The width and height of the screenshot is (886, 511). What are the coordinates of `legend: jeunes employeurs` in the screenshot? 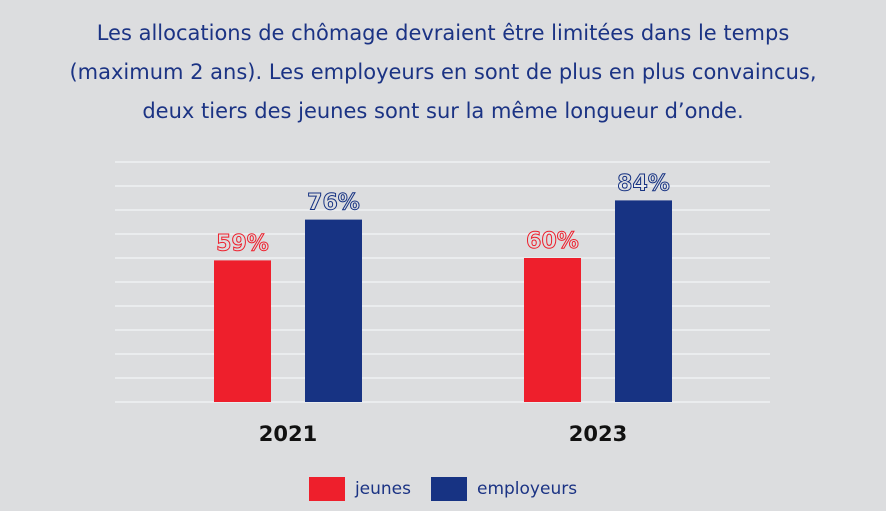 It's located at (443, 489).